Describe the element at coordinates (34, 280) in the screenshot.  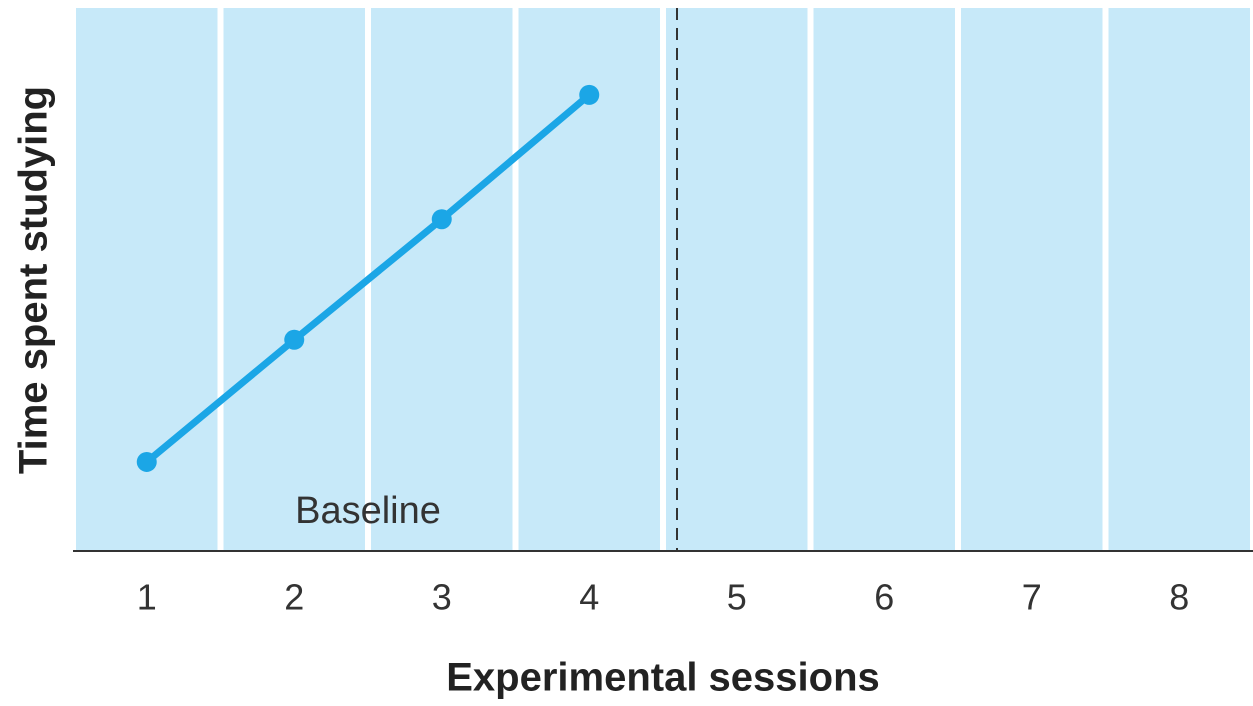
I see `y-axis-label: Time spent studying` at that location.